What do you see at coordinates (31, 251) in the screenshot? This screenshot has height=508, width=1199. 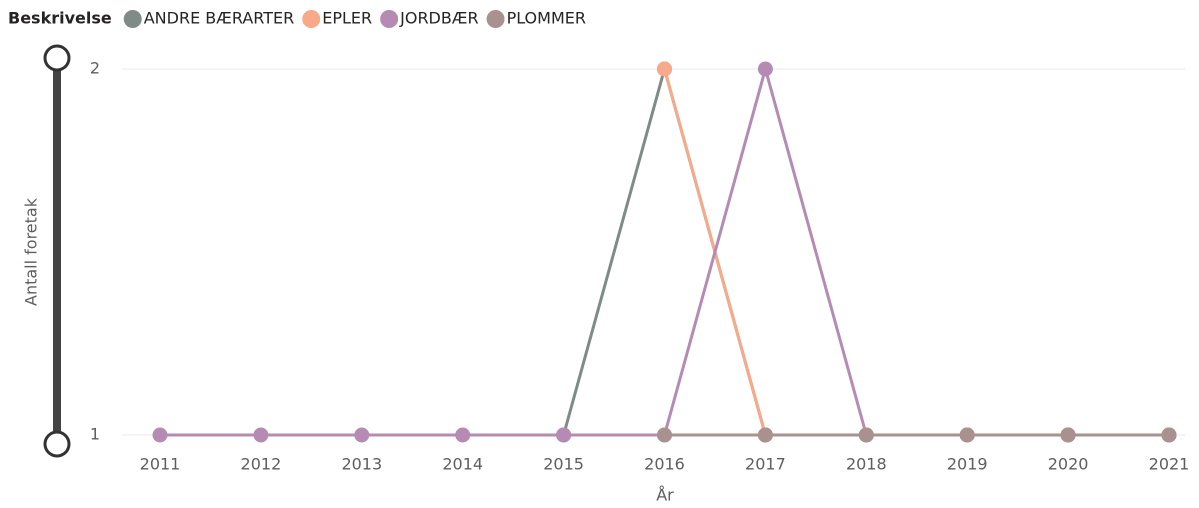 I see `y-axis-label: Antall foretak` at bounding box center [31, 251].